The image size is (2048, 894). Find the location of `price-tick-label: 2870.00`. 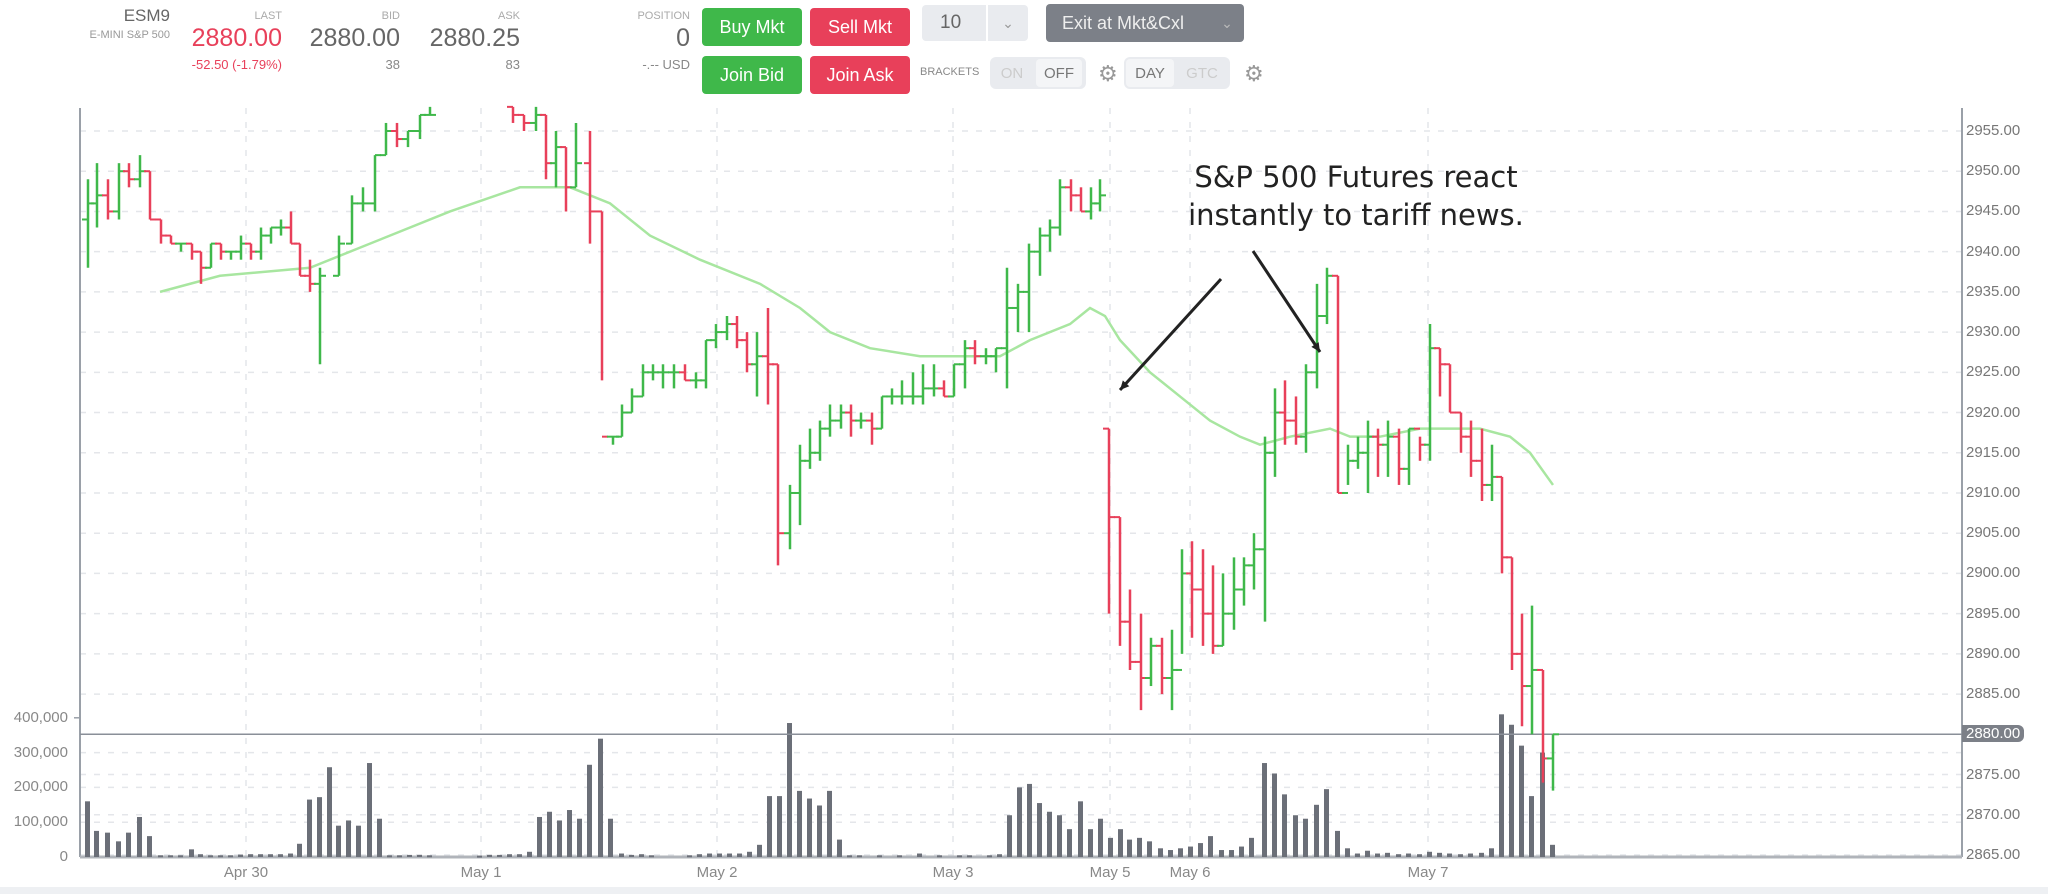

price-tick-label: 2870.00 is located at coordinates (1993, 814).